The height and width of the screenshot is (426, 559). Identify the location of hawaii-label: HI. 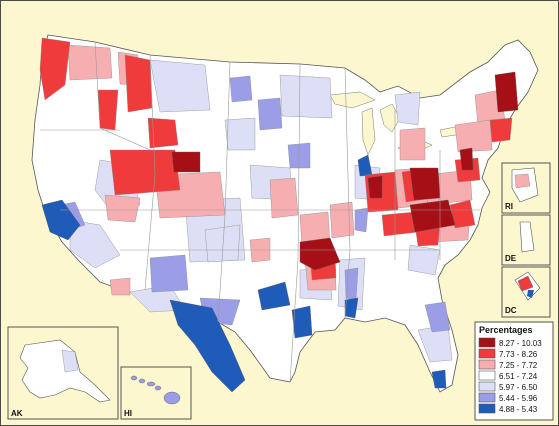
(128, 413).